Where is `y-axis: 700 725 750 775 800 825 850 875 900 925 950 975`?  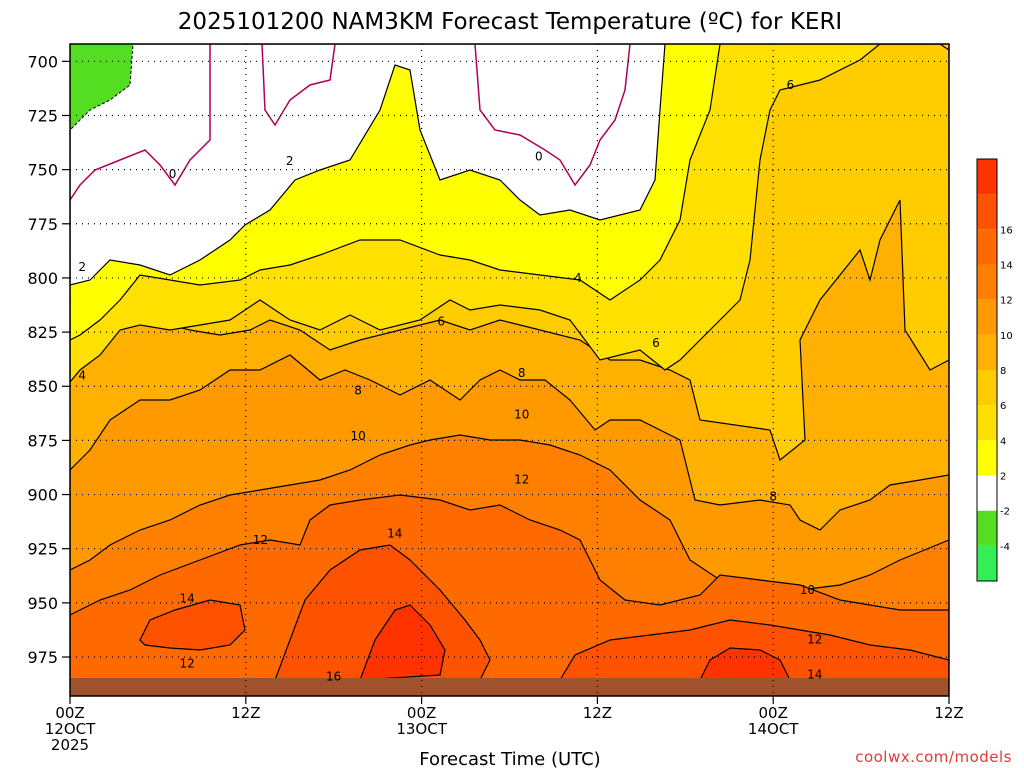
y-axis: 700 725 750 775 800 825 850 875 900 925 950 975 is located at coordinates (48, 359).